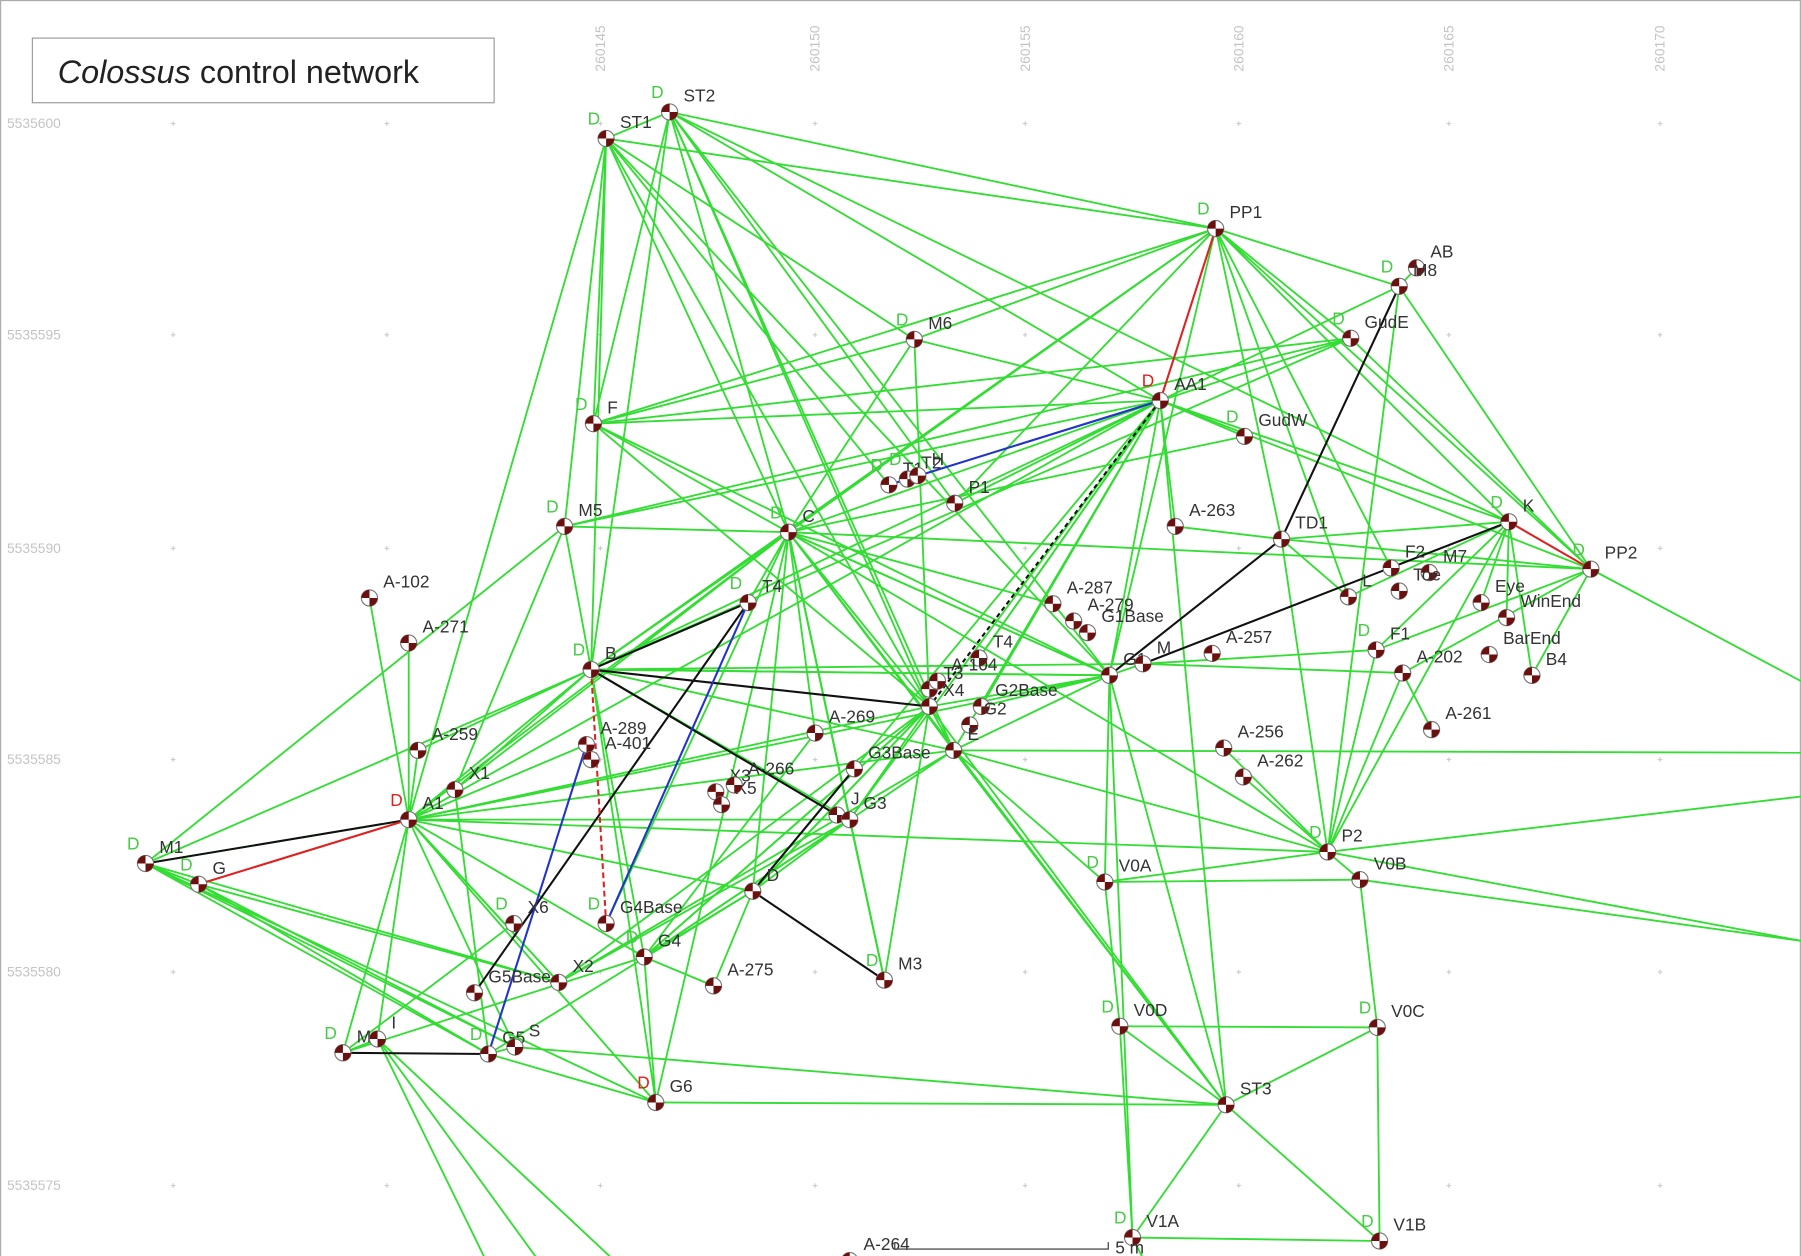 The image size is (1801, 1256). I want to click on station-label: A-102, so click(406, 582).